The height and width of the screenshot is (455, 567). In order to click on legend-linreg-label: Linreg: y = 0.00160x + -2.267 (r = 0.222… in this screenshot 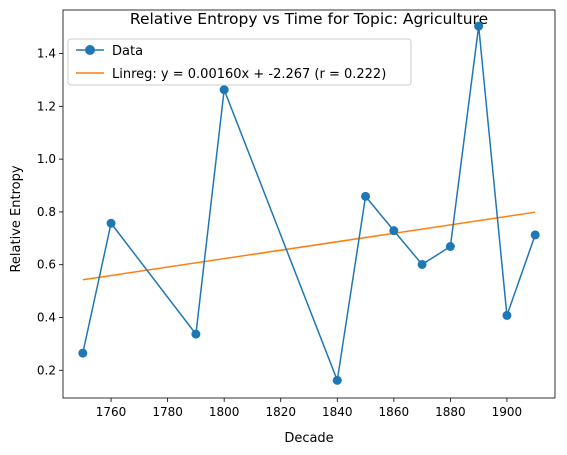, I will do `click(249, 74)`.